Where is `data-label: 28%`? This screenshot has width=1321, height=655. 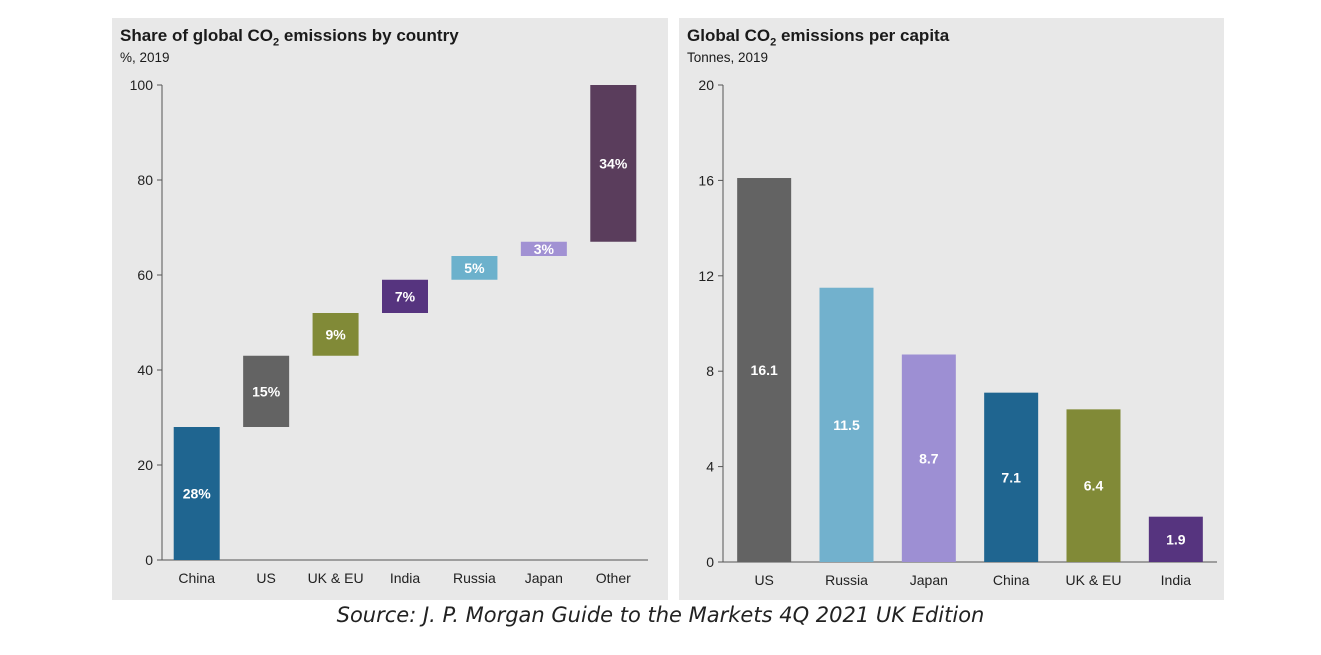 data-label: 28% is located at coordinates (197, 494).